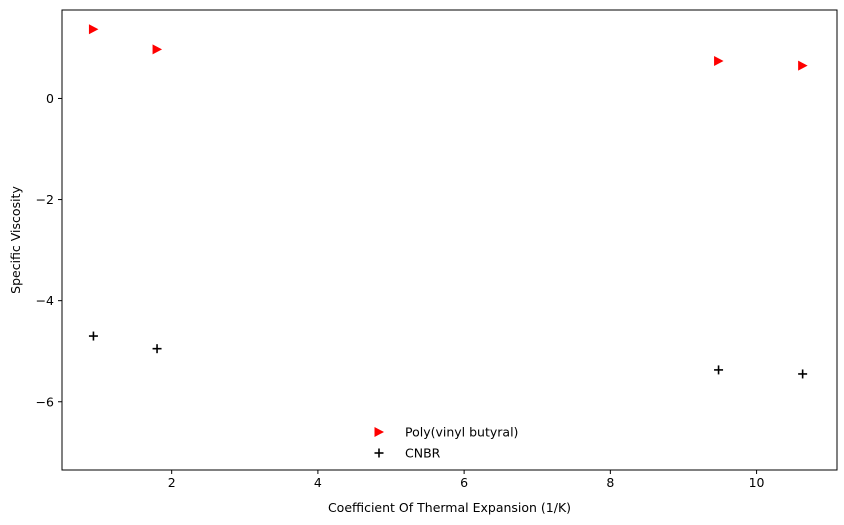  What do you see at coordinates (15, 240) in the screenshot?
I see `y-axis-label: Specific Viscosity` at bounding box center [15, 240].